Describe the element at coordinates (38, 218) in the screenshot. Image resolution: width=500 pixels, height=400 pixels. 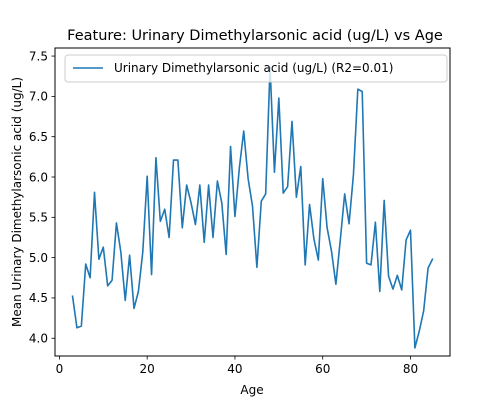
I see `y-tick-label: 5.5` at that location.